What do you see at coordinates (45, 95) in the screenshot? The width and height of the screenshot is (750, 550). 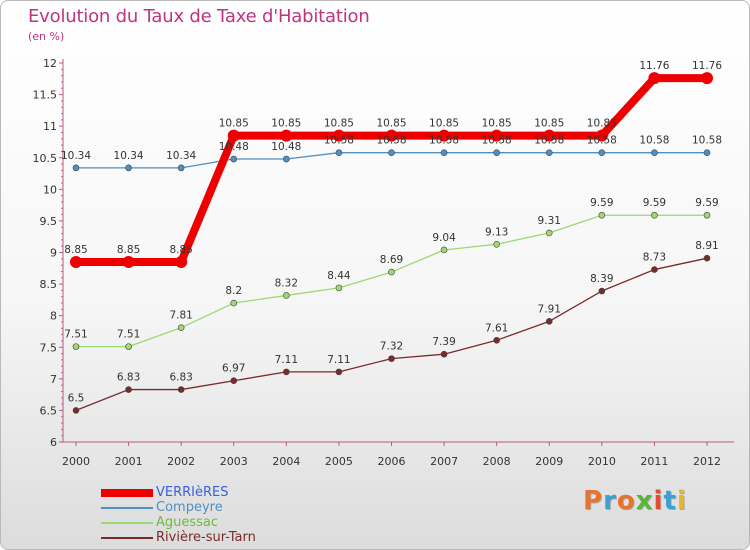 I see `y-tick-label: 11.5` at bounding box center [45, 95].